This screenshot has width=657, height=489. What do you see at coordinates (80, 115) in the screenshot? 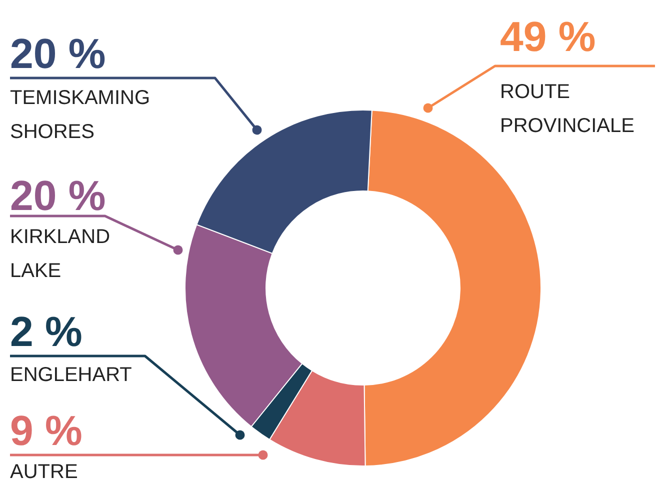
I see `slice-label: TEMISKAMING SHORES` at bounding box center [80, 115].